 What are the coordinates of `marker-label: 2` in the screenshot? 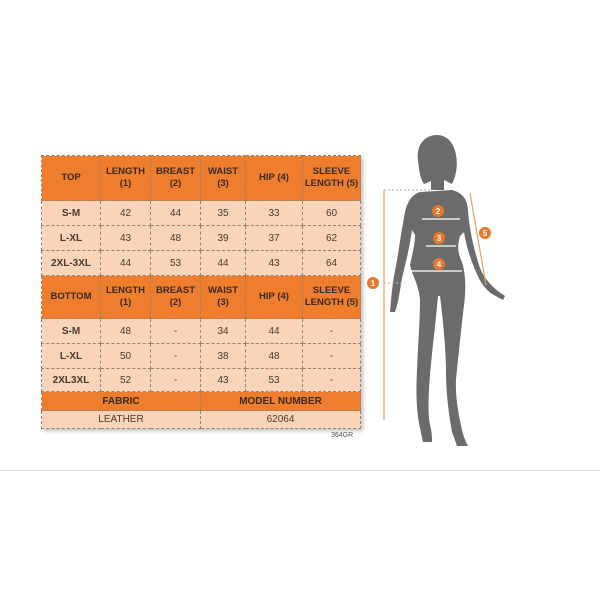 It's located at (438, 211).